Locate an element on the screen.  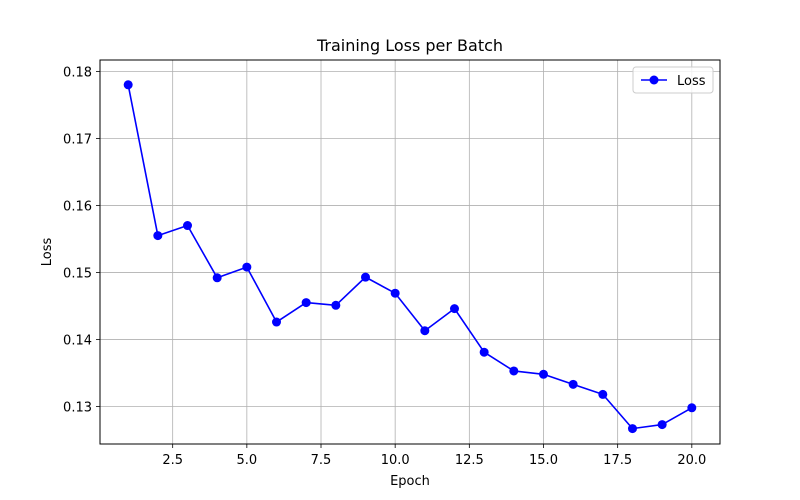
legend-marker-swatch is located at coordinates (654, 80).